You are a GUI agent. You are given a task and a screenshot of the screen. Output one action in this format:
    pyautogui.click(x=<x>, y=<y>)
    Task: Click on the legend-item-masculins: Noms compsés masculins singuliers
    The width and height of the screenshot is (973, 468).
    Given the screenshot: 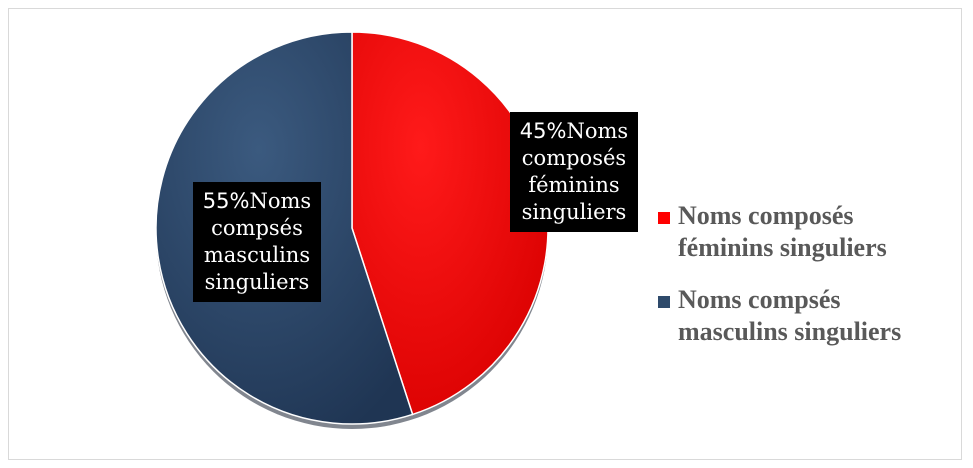 What is the action you would take?
    pyautogui.click(x=778, y=316)
    